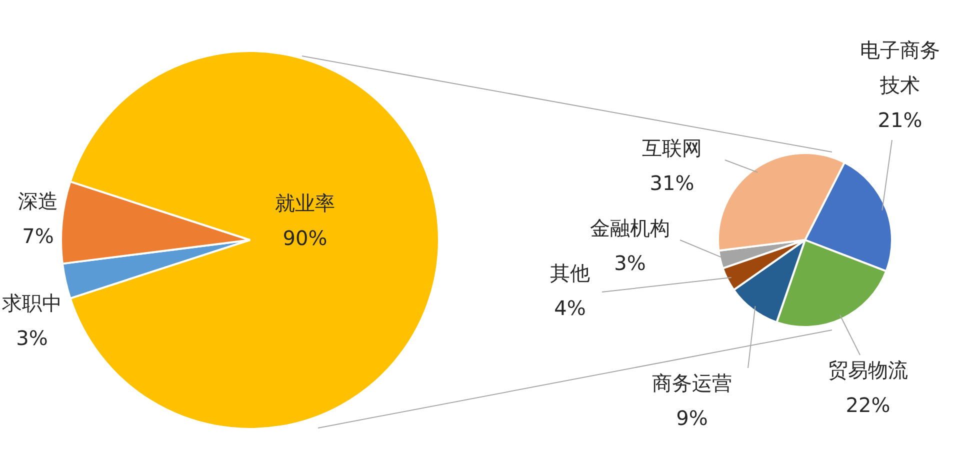 The width and height of the screenshot is (972, 454). What do you see at coordinates (570, 308) in the screenshot?
I see `data-label: 4%` at bounding box center [570, 308].